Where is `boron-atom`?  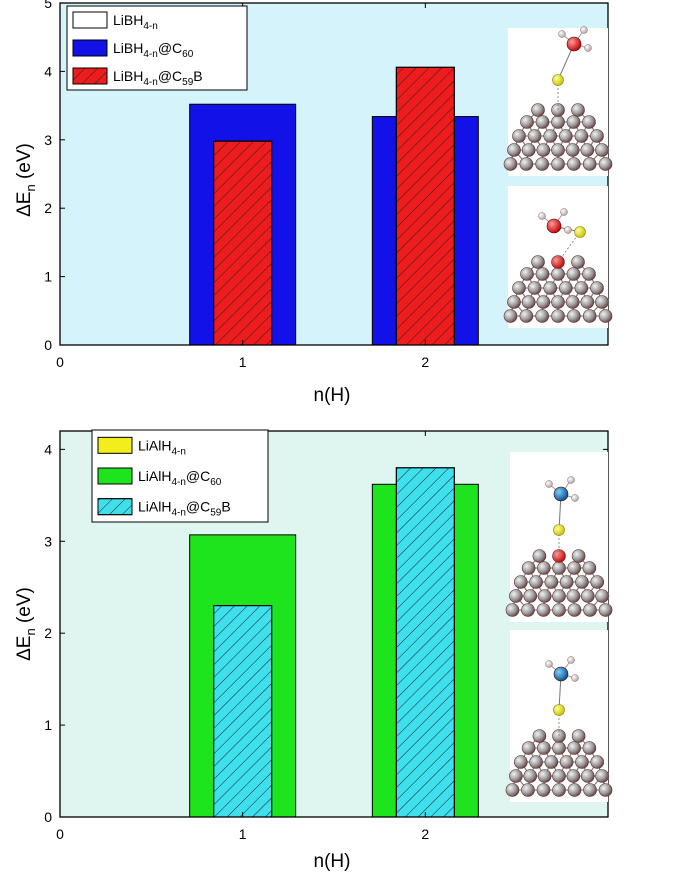 boron-atom is located at coordinates (574, 44).